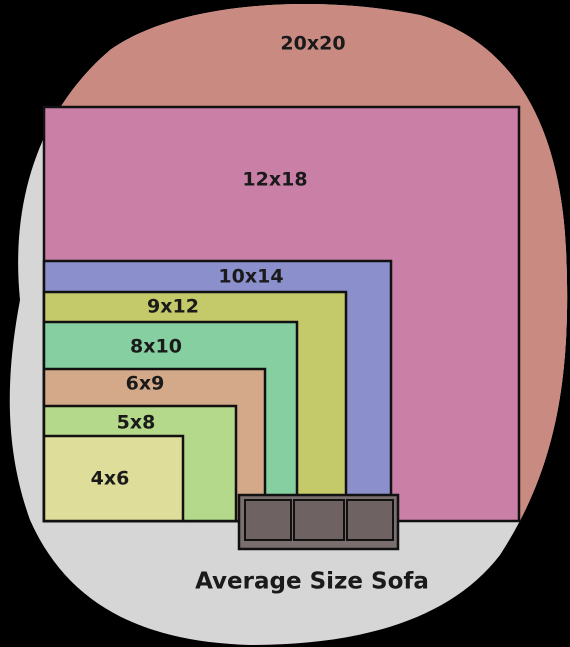  Describe the element at coordinates (312, 44) in the screenshot. I see `label: 20x20` at that location.